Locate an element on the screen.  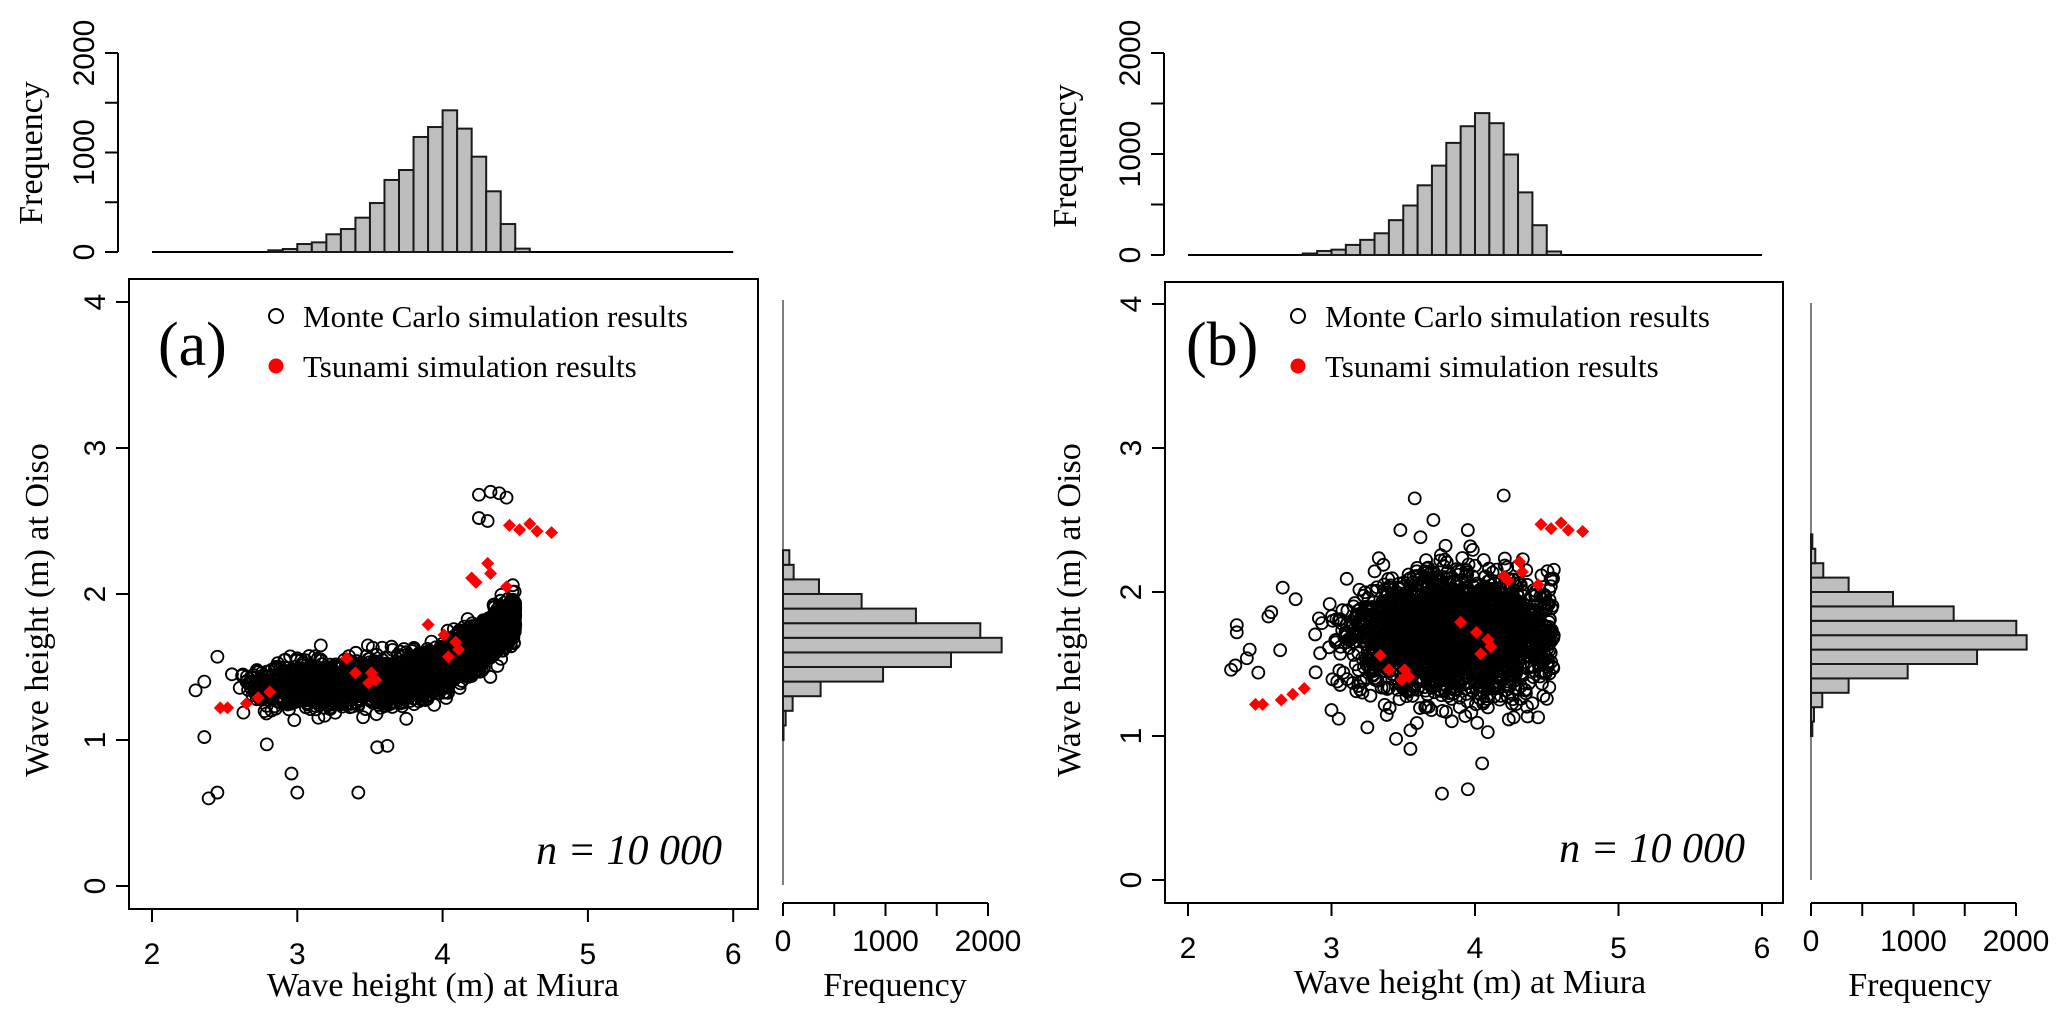
monte-carlo-points is located at coordinates (1392, 644).